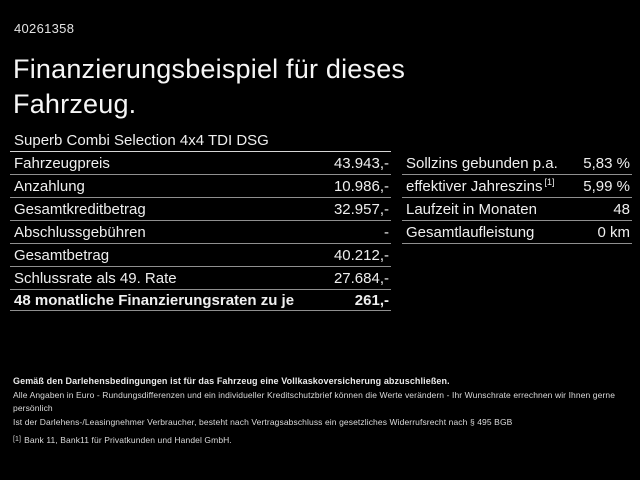 This screenshot has height=480, width=640. What do you see at coordinates (480, 185) in the screenshot?
I see `row-label: effektiver Jahreszins [1]` at bounding box center [480, 185].